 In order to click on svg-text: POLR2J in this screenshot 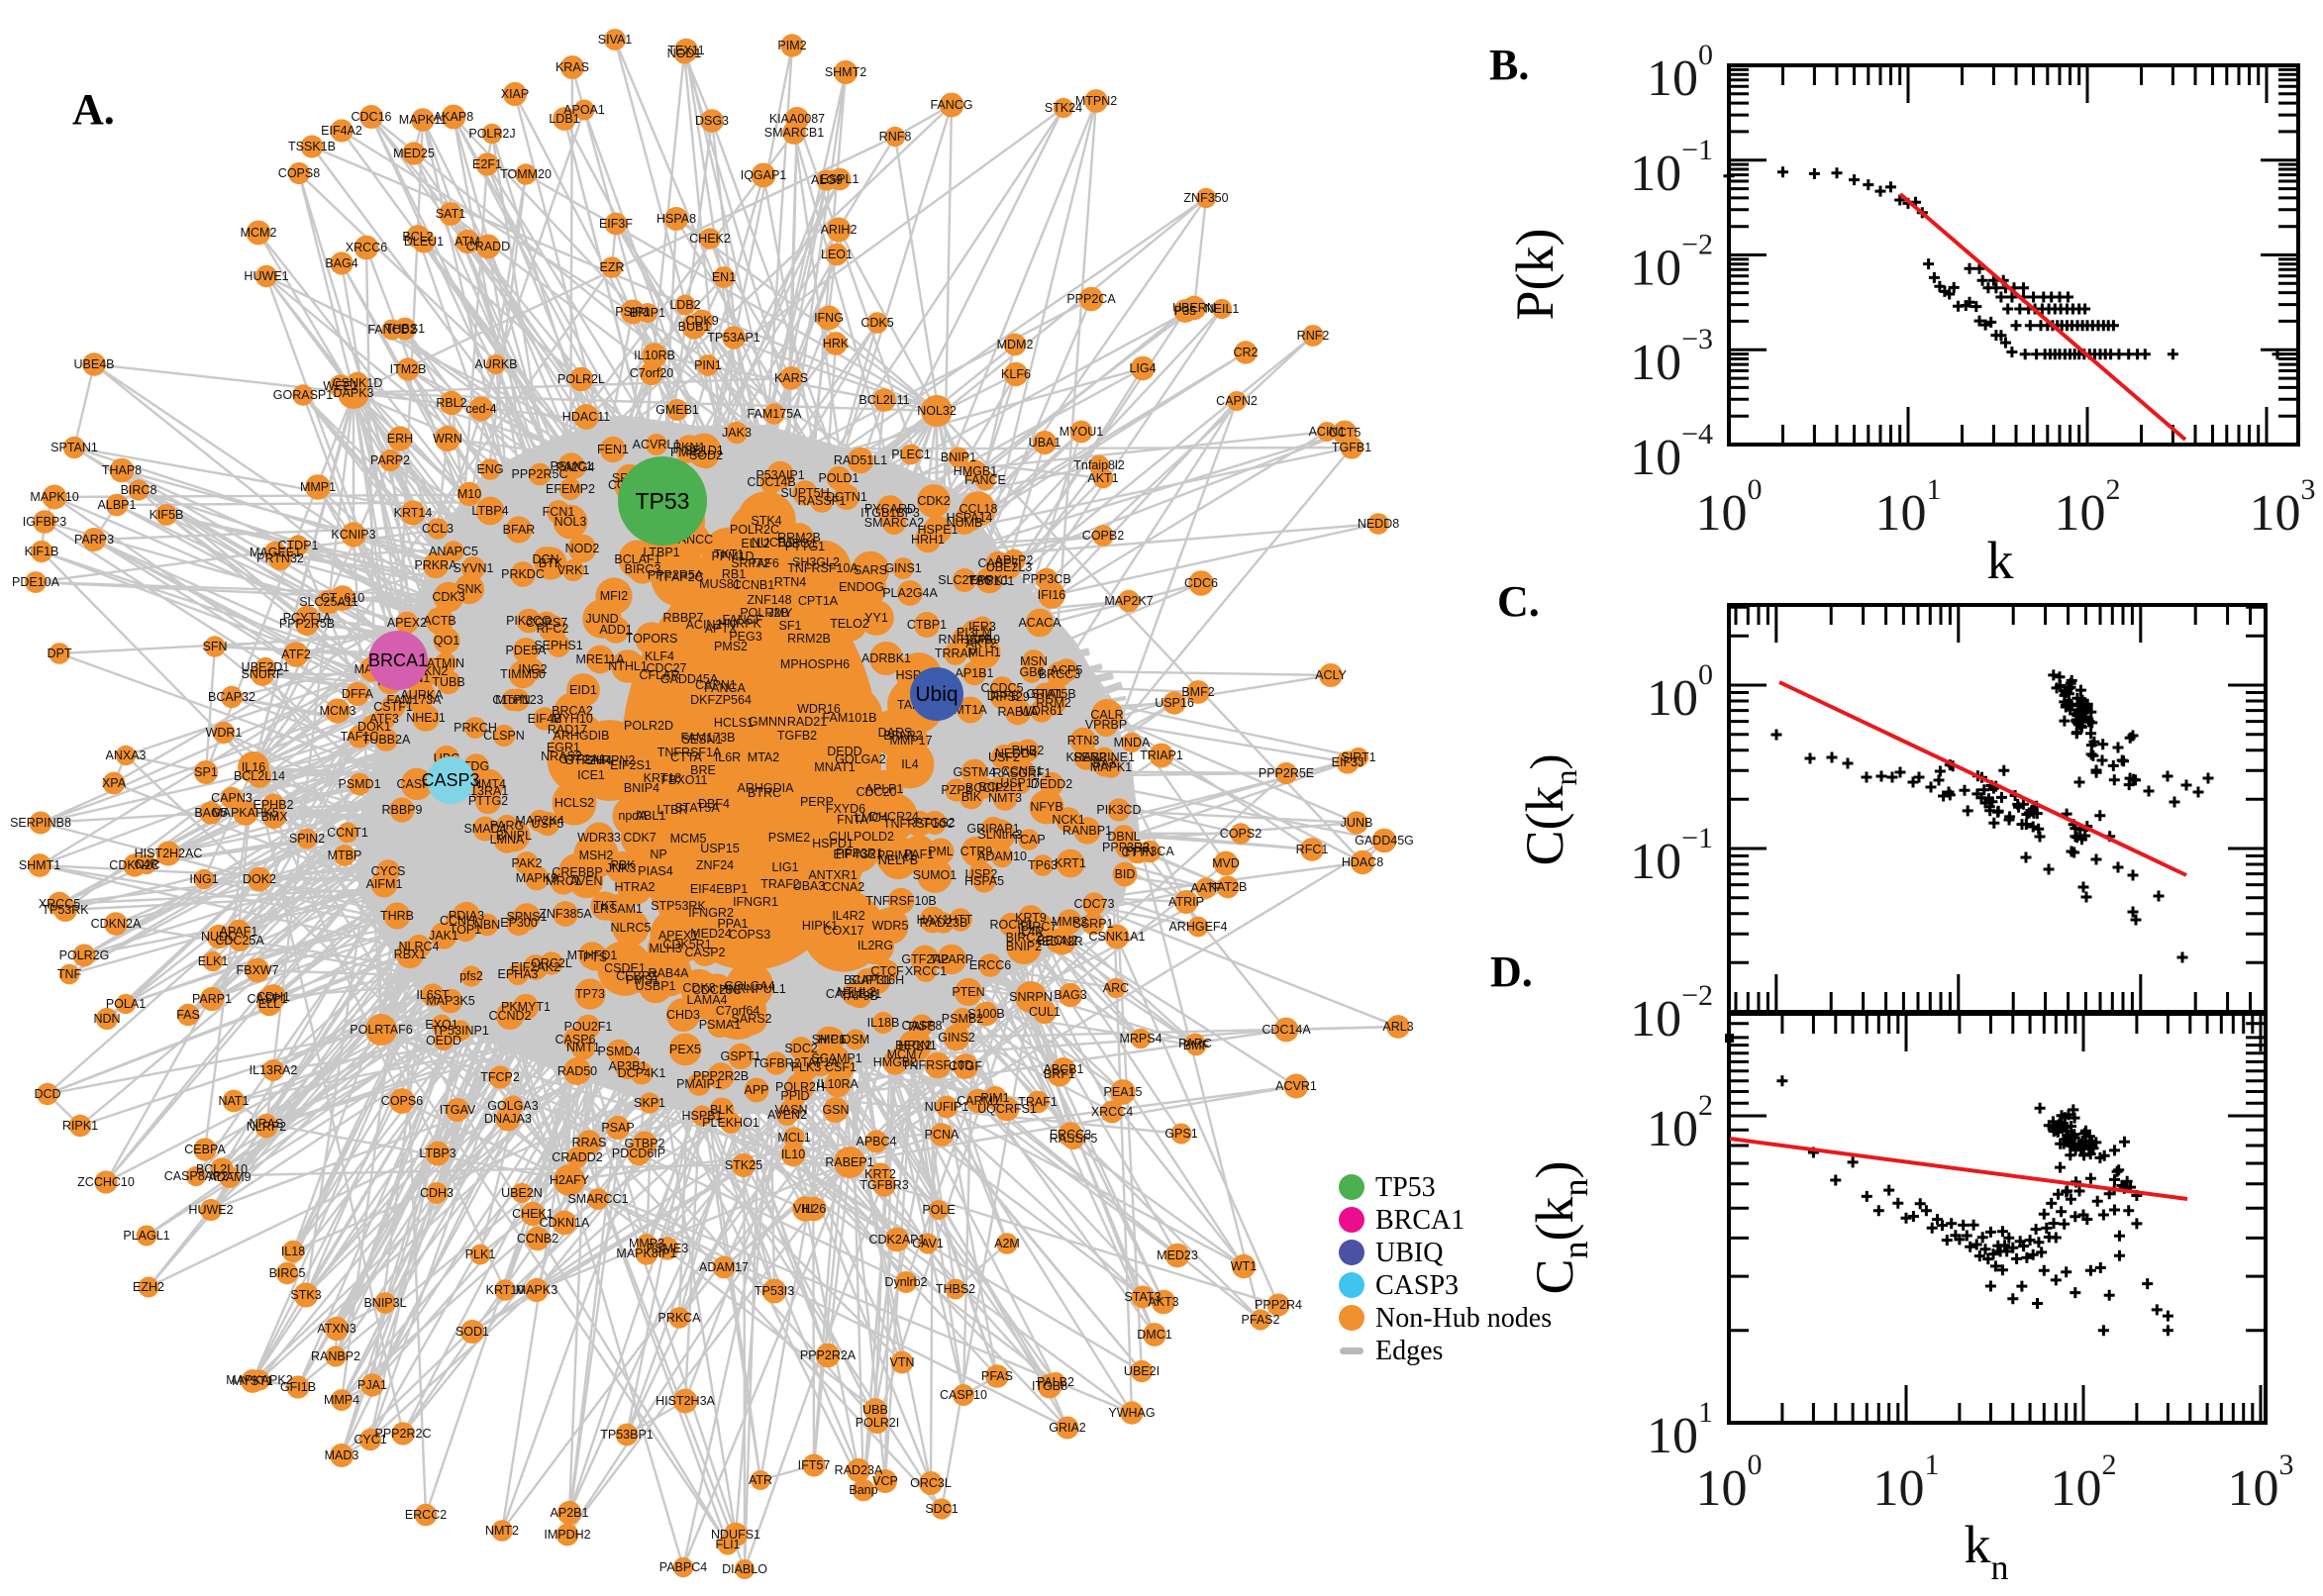, I will do `click(491, 134)`.